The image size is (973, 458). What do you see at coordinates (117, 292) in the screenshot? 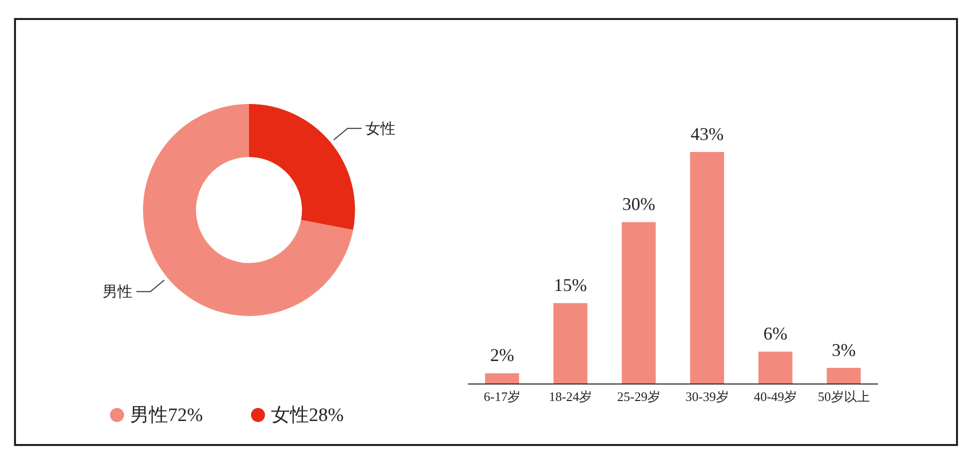
I see `slice-label: 男性` at bounding box center [117, 292].